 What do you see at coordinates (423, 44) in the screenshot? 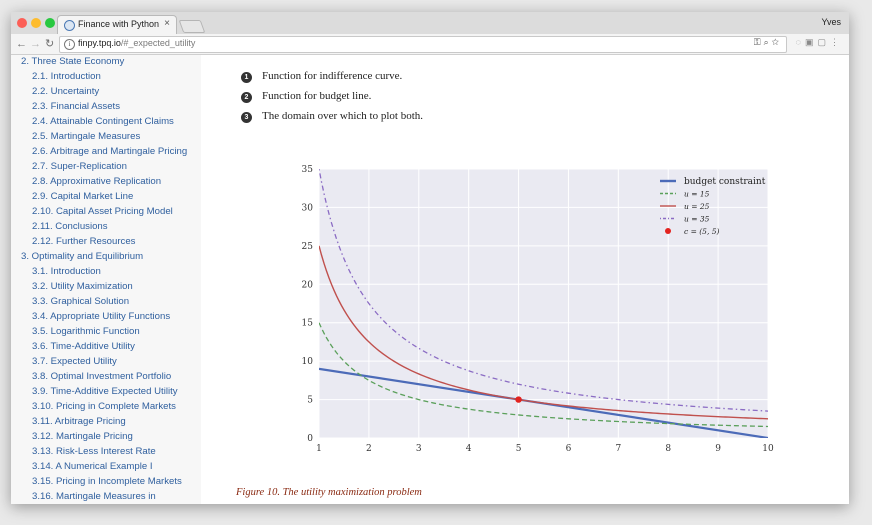
I see `address-bar: i finpy.tpq.io/#_expected_utility ⚿⌕☆` at bounding box center [423, 44].